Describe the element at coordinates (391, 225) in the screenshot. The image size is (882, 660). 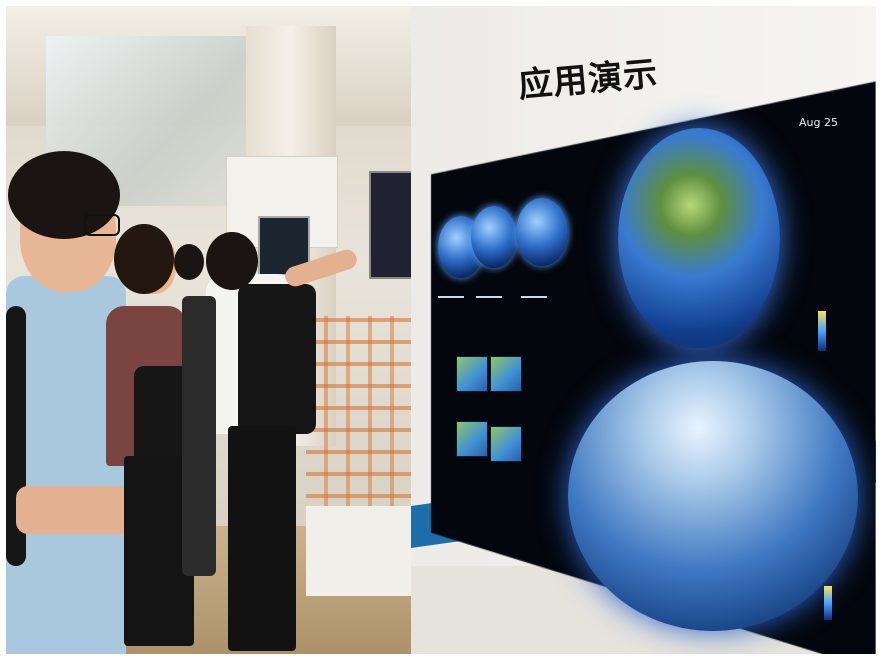
I see `side-monitor` at that location.